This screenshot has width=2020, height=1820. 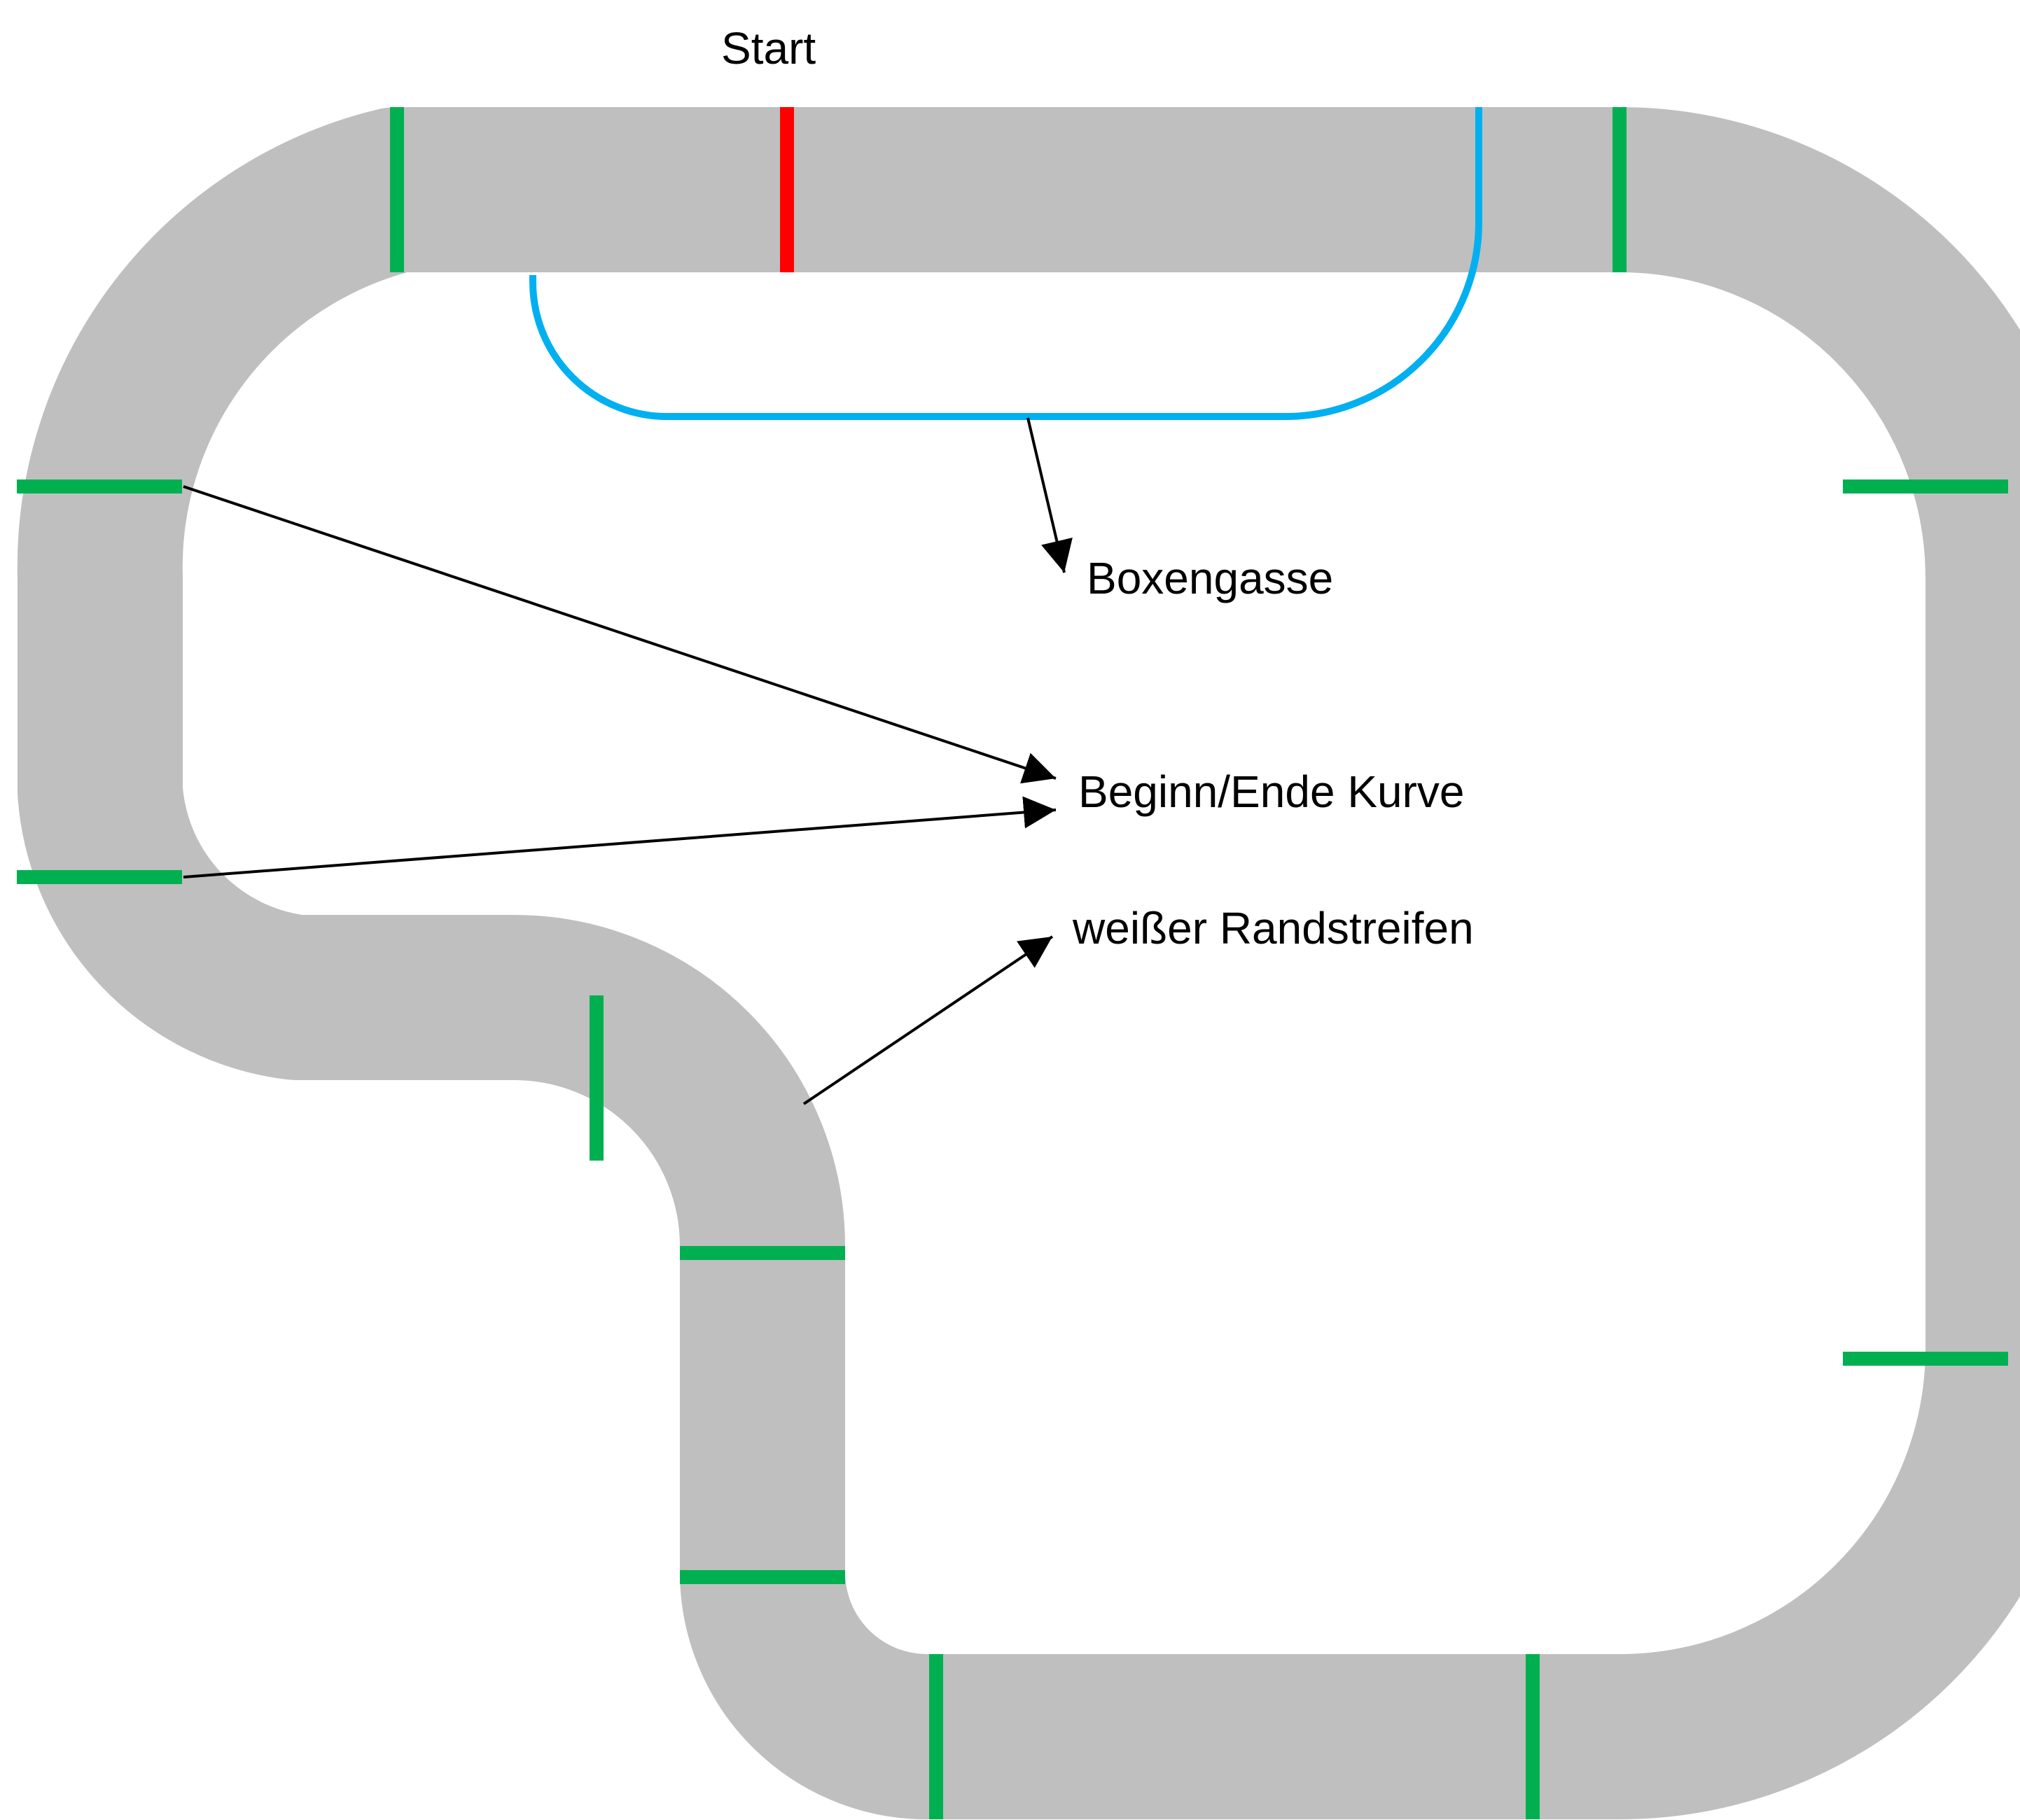 I want to click on pit-lane, so click(x=1005, y=263).